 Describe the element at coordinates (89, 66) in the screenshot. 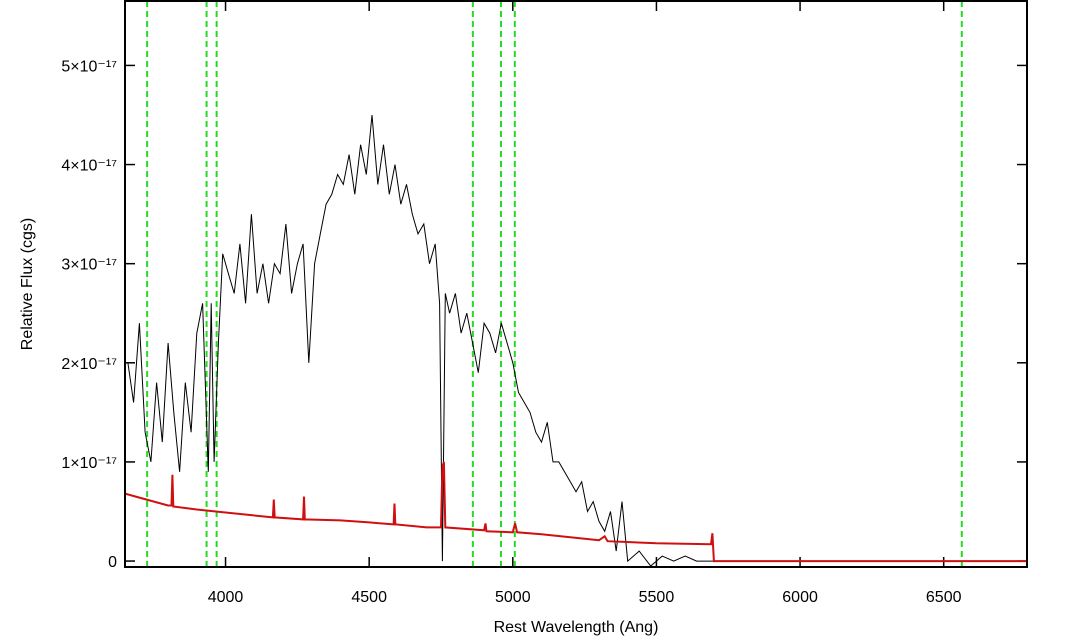

I see `y-tick-label: 5×10⁻¹⁷` at that location.